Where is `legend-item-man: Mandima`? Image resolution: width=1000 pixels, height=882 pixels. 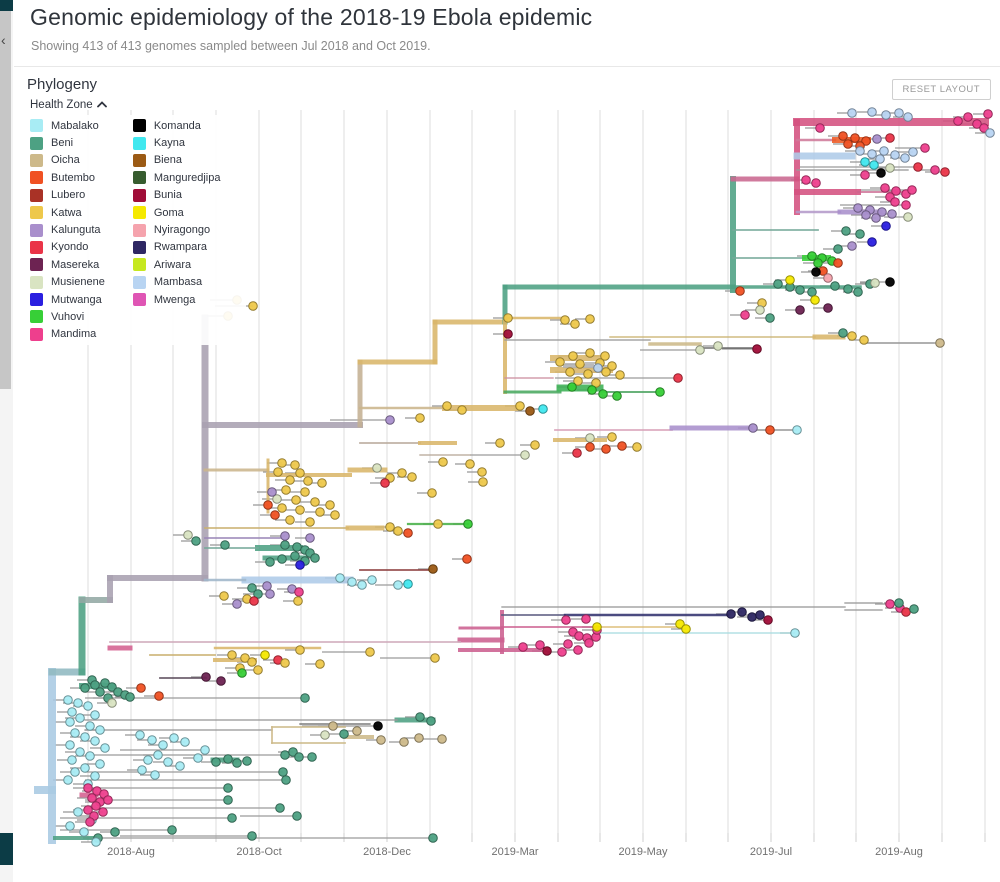
legend-item-man: Mandima is located at coordinates (67, 334).